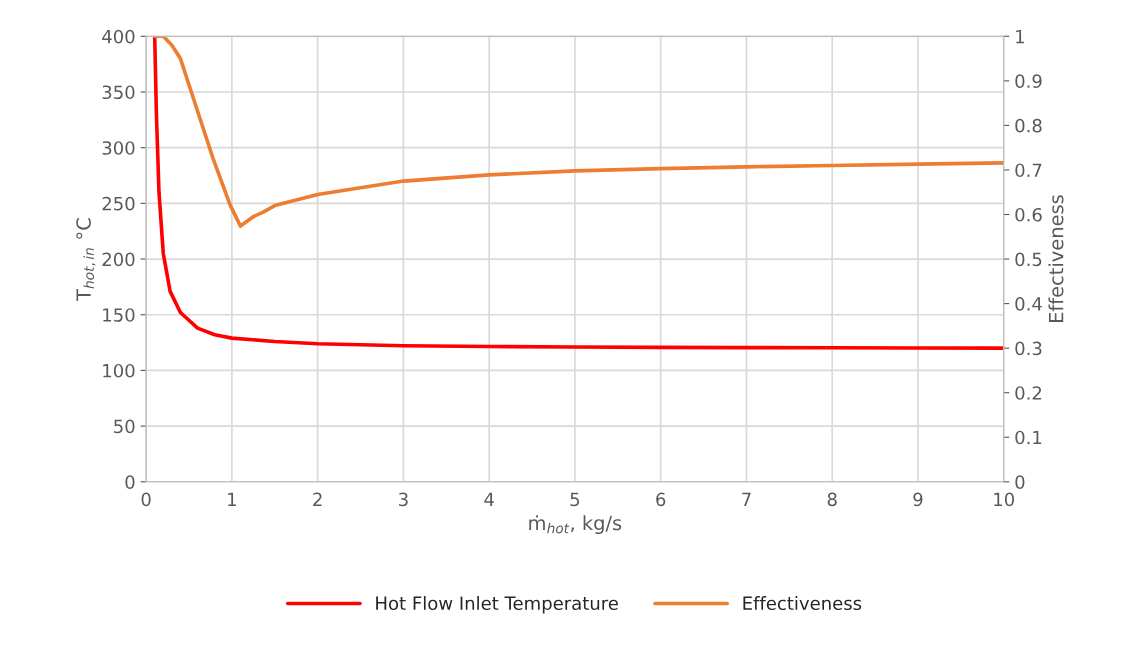 The width and height of the screenshot is (1124, 660). I want to click on x-tick-label: 3, so click(403, 499).